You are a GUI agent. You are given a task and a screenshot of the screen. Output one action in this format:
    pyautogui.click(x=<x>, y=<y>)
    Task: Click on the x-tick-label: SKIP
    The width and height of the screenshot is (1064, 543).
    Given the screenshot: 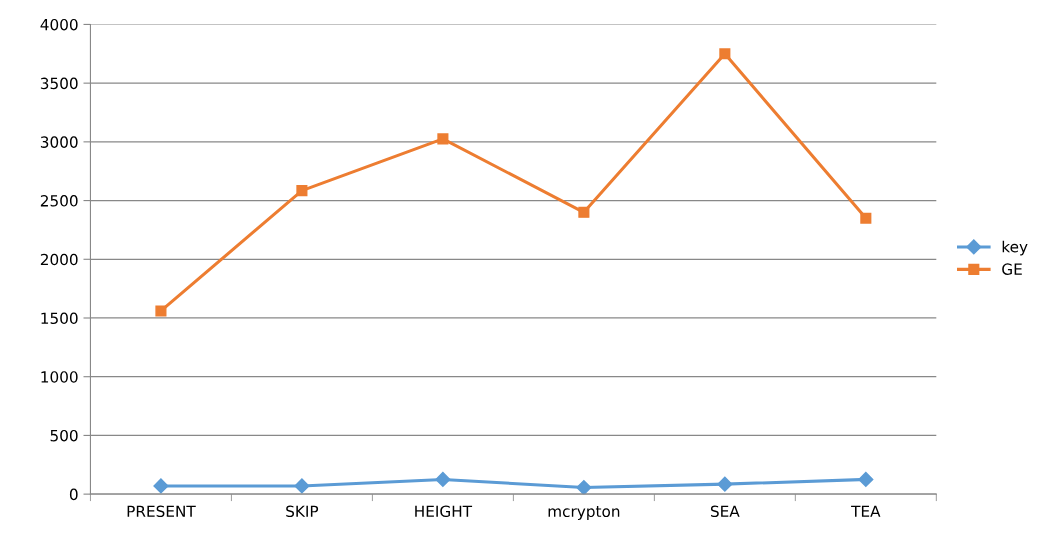 What is the action you would take?
    pyautogui.click(x=302, y=511)
    